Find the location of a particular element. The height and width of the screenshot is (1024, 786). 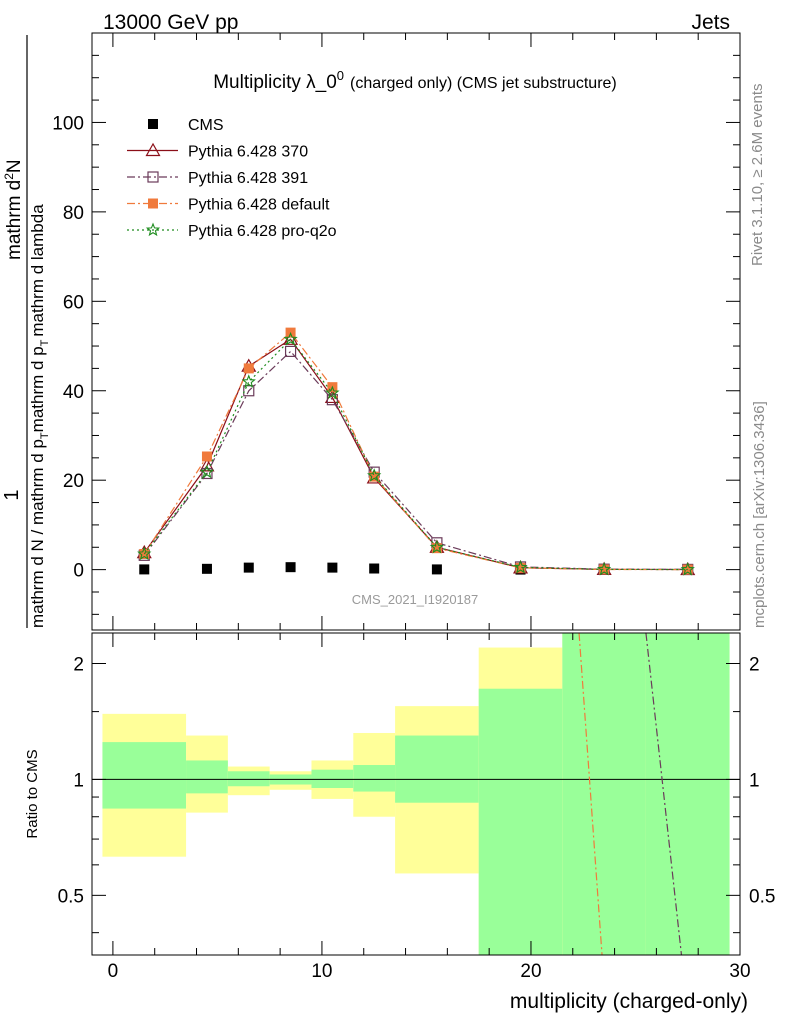

main-ytick-label: 40 is located at coordinates (73, 392).